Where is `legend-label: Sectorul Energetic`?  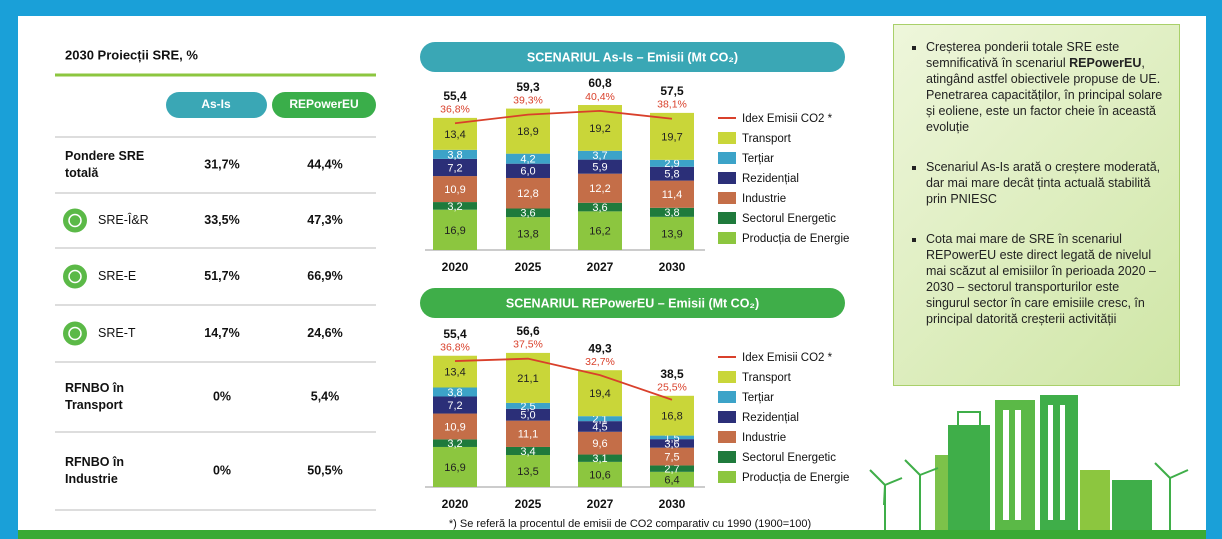
legend-label: Sectorul Energetic is located at coordinates (789, 219).